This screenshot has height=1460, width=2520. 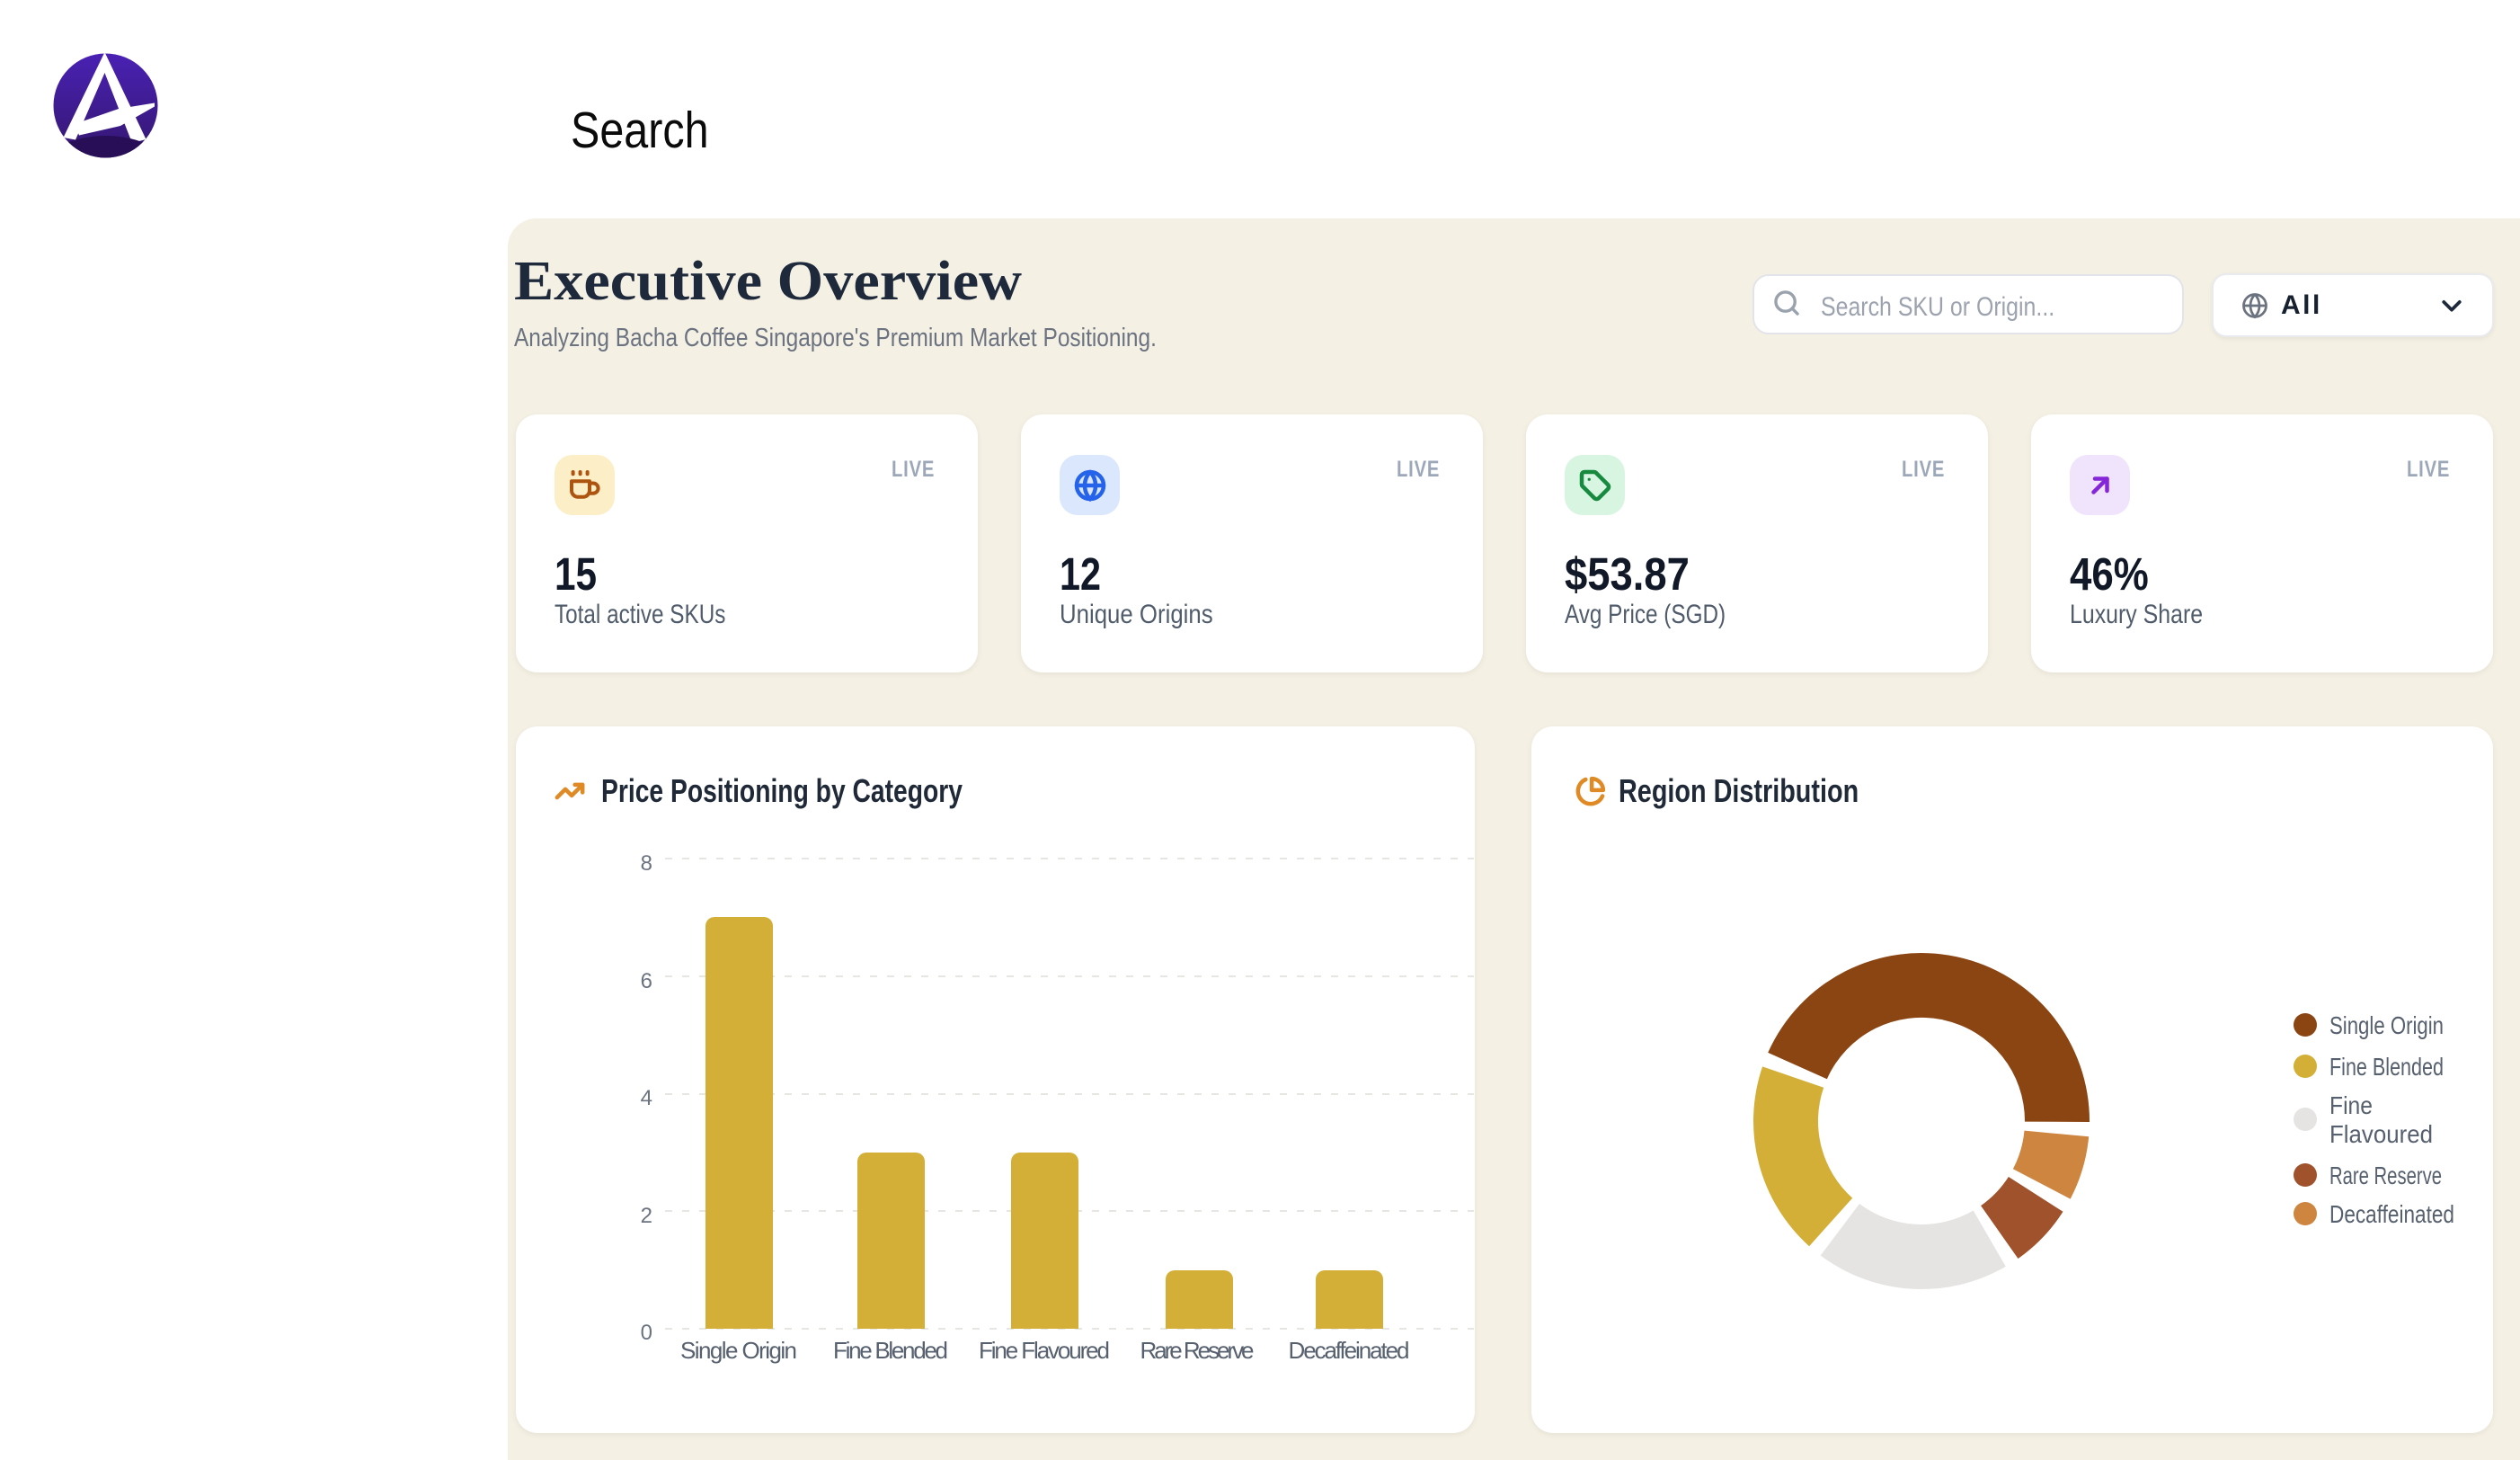 What do you see at coordinates (646, 981) in the screenshot?
I see `svg-text: 6` at bounding box center [646, 981].